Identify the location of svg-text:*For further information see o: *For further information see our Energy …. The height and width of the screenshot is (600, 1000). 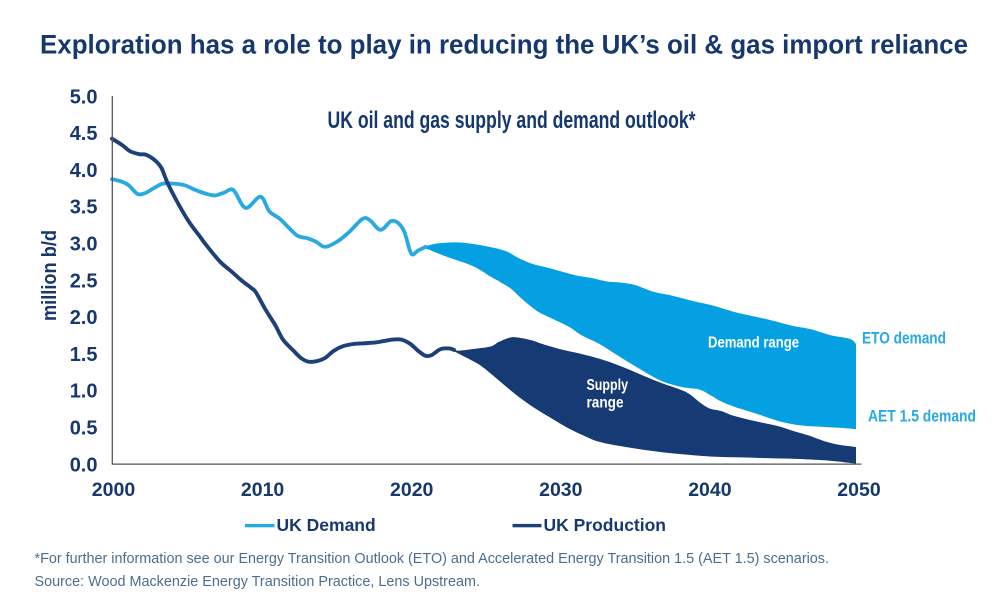
(432, 558).